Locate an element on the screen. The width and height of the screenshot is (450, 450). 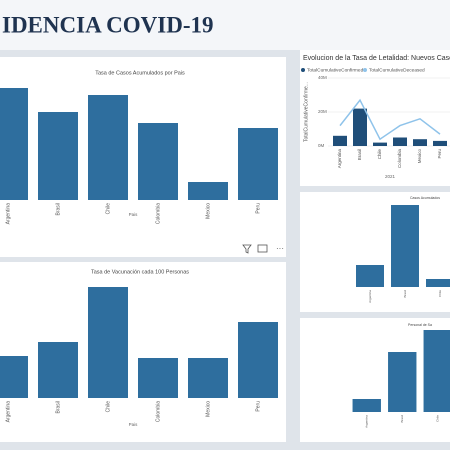
chart-title: Personal de Sa is located at coordinates (420, 325).